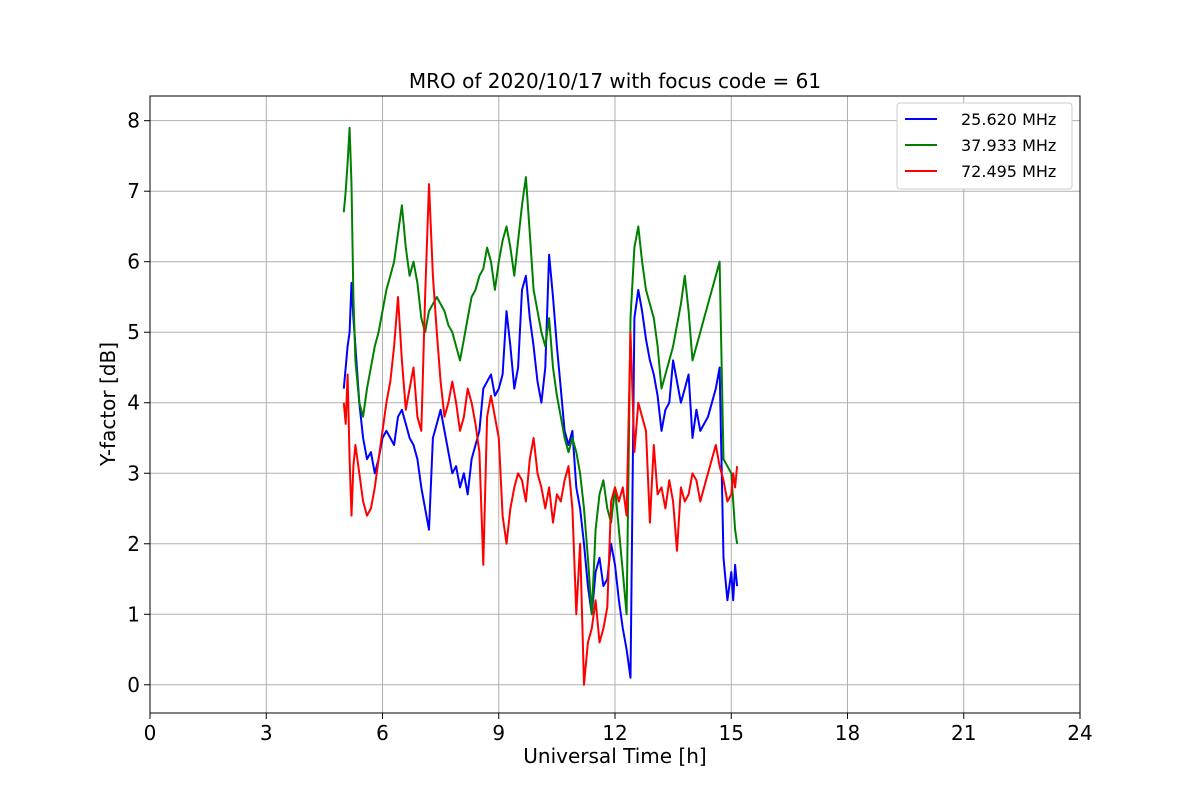 This screenshot has height=804, width=1200. What do you see at coordinates (133, 473) in the screenshot?
I see `y-tick-label: 3` at bounding box center [133, 473].